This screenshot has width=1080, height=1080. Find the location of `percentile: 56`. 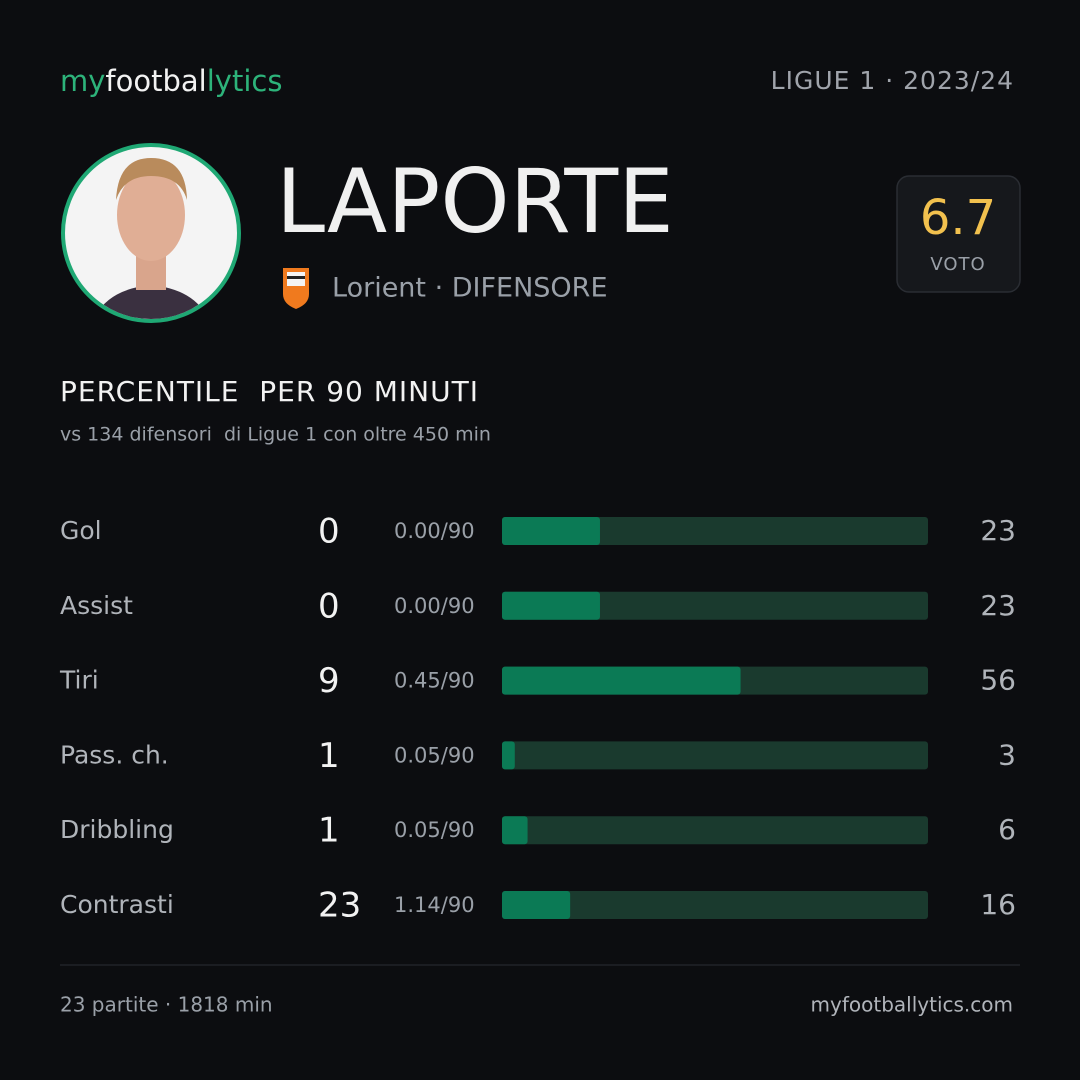

percentile: 56 is located at coordinates (998, 680).